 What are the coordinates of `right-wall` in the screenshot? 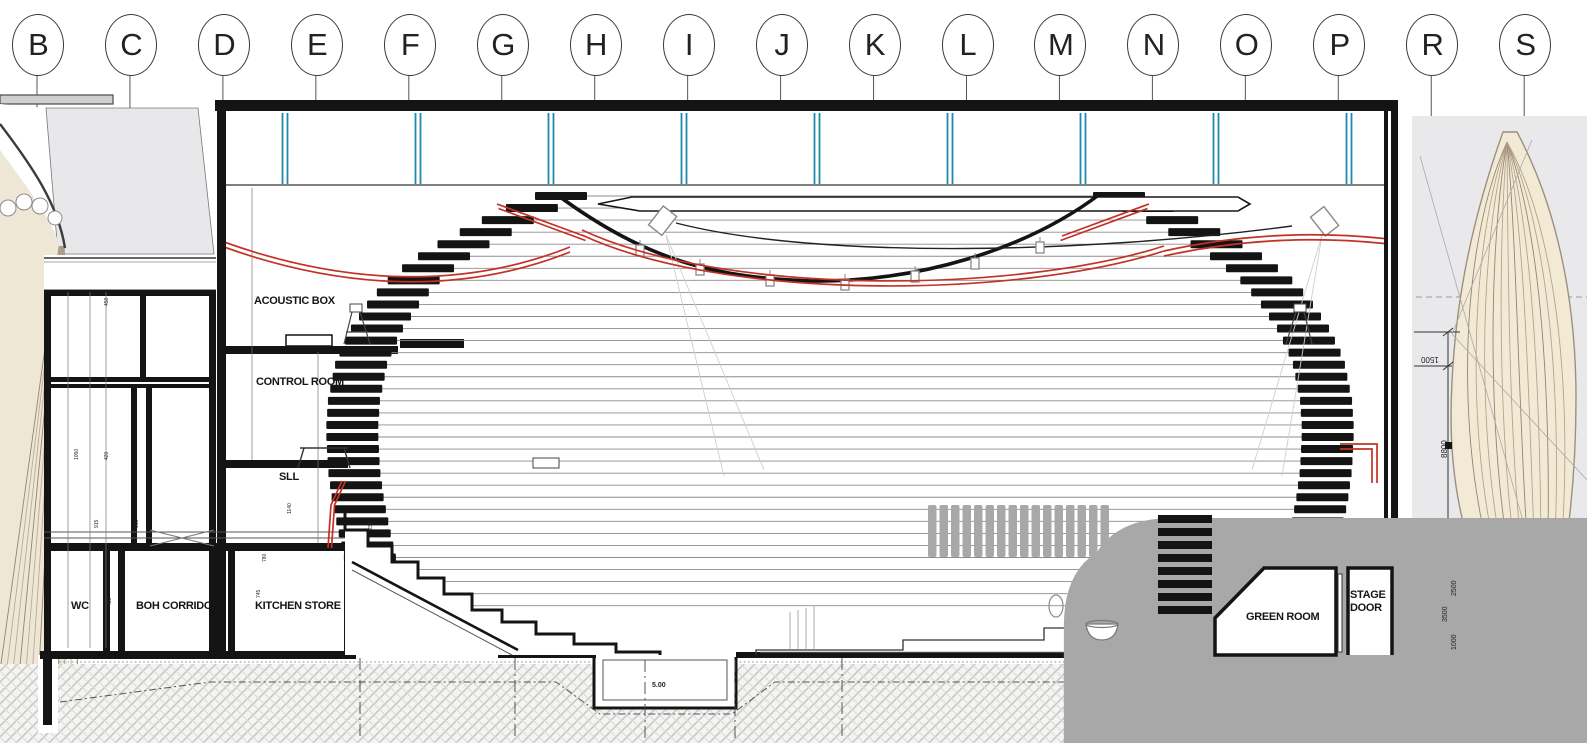 It's located at (1394, 378).